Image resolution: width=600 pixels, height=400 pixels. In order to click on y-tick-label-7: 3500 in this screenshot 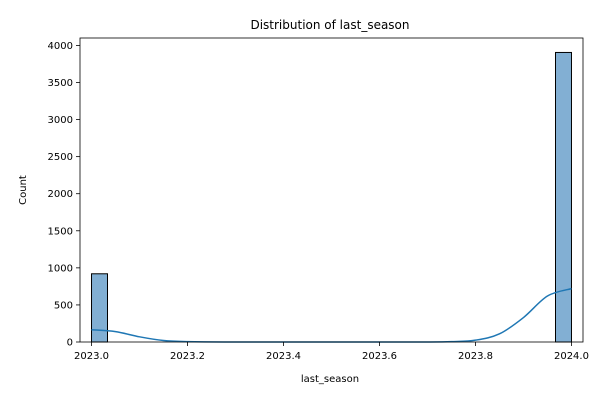, I will do `click(60, 83)`.